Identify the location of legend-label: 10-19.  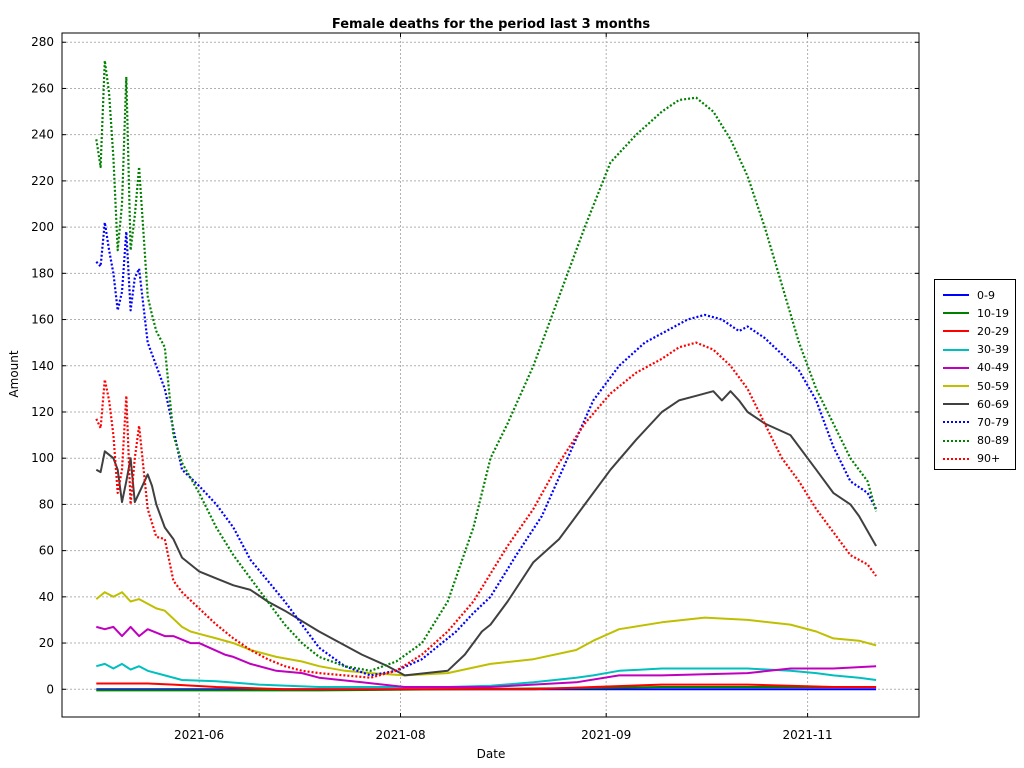
(993, 313).